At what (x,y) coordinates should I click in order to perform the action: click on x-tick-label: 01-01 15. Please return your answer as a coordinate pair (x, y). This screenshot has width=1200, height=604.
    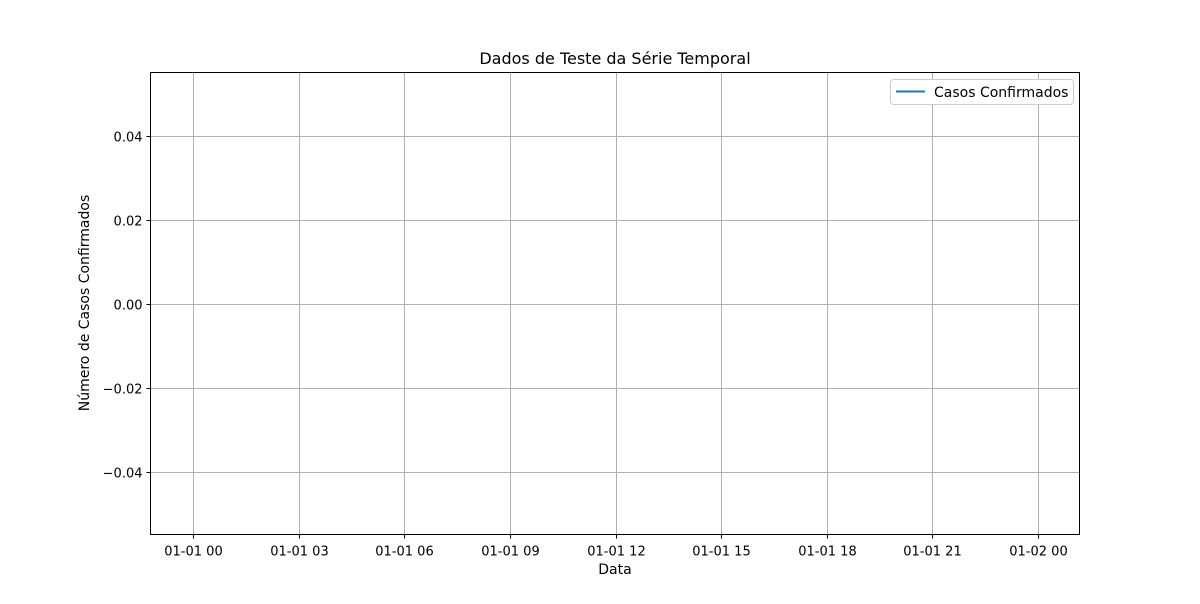
    Looking at the image, I should click on (721, 552).